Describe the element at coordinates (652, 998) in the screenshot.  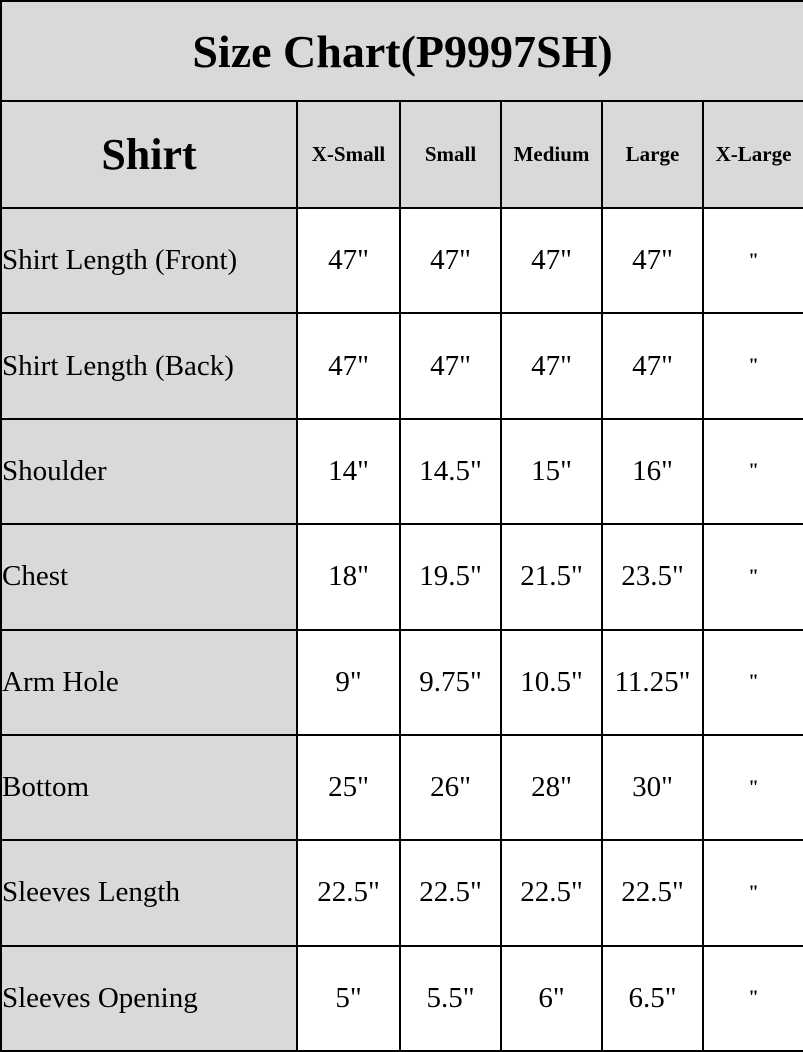
I see `size-value: 6.5"` at that location.